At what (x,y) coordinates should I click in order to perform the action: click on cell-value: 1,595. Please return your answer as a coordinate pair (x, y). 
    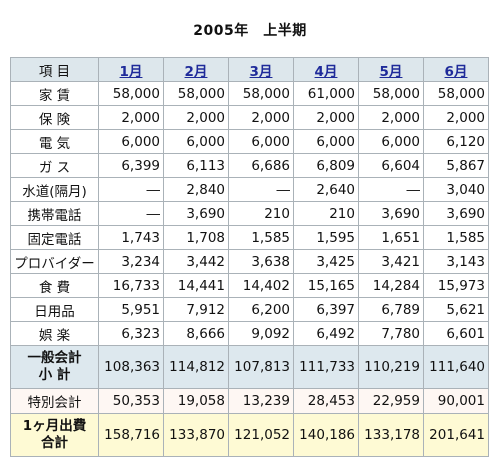
    Looking at the image, I should click on (326, 237).